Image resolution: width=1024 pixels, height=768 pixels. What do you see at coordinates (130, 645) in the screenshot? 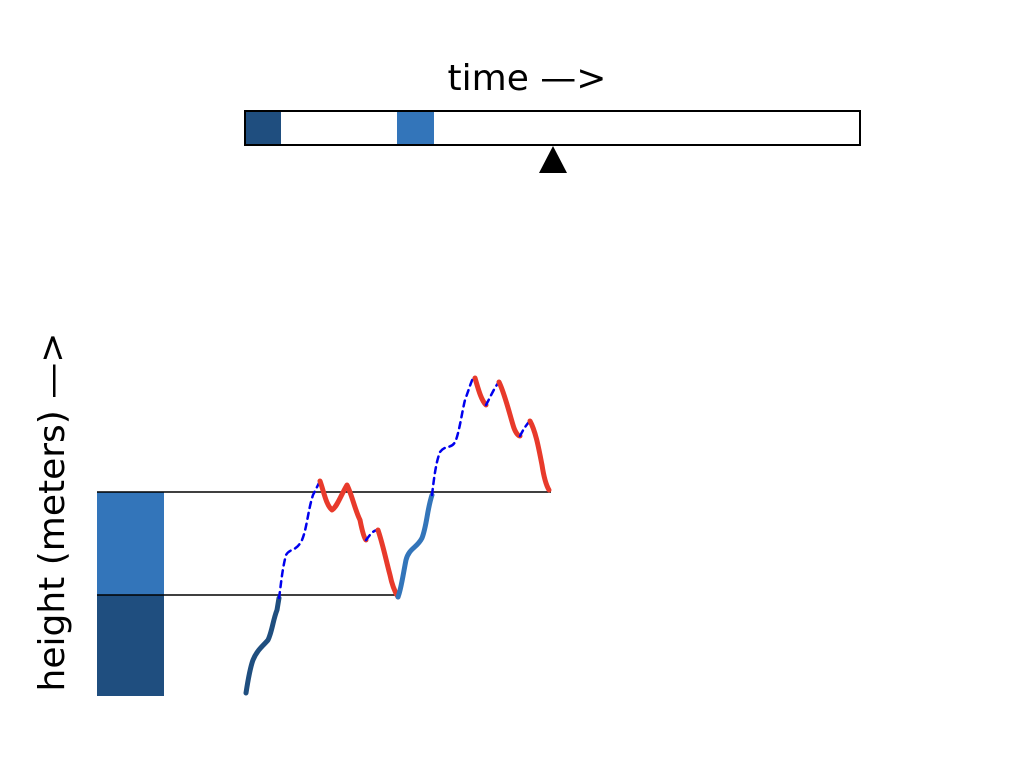
I see `height-band-lower` at bounding box center [130, 645].